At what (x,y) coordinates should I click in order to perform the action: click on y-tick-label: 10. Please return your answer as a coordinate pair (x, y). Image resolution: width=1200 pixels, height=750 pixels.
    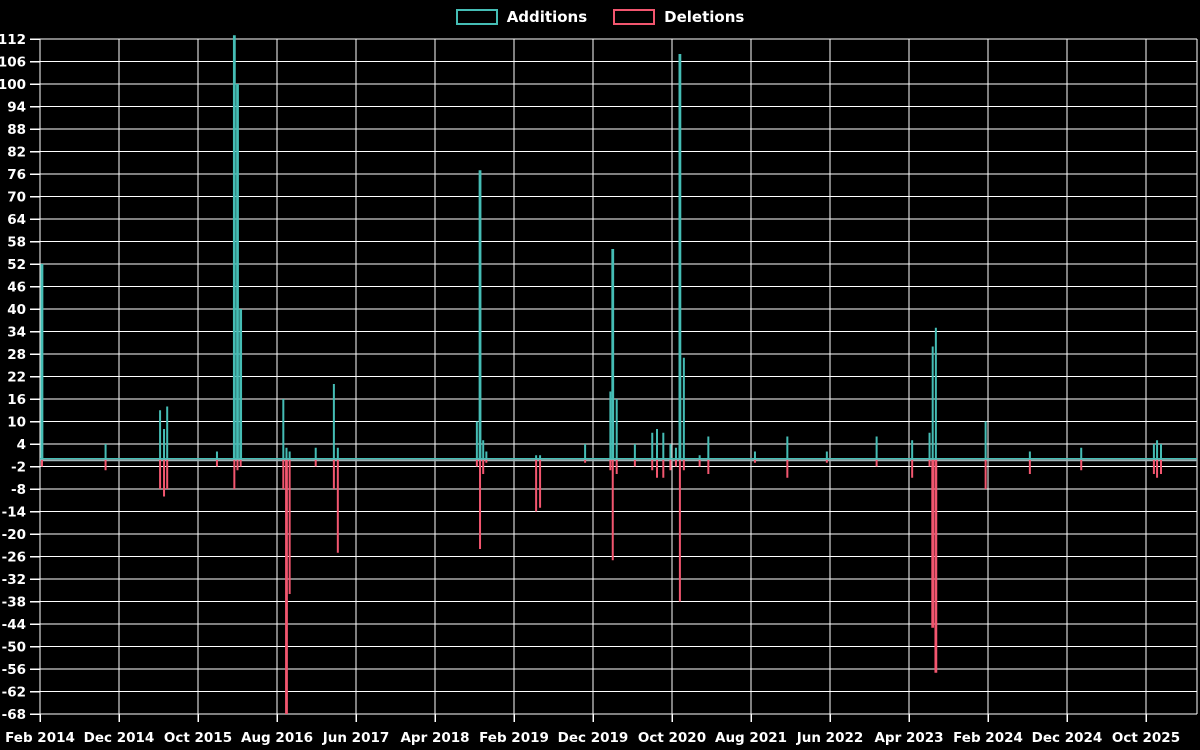
    Looking at the image, I should click on (16, 423).